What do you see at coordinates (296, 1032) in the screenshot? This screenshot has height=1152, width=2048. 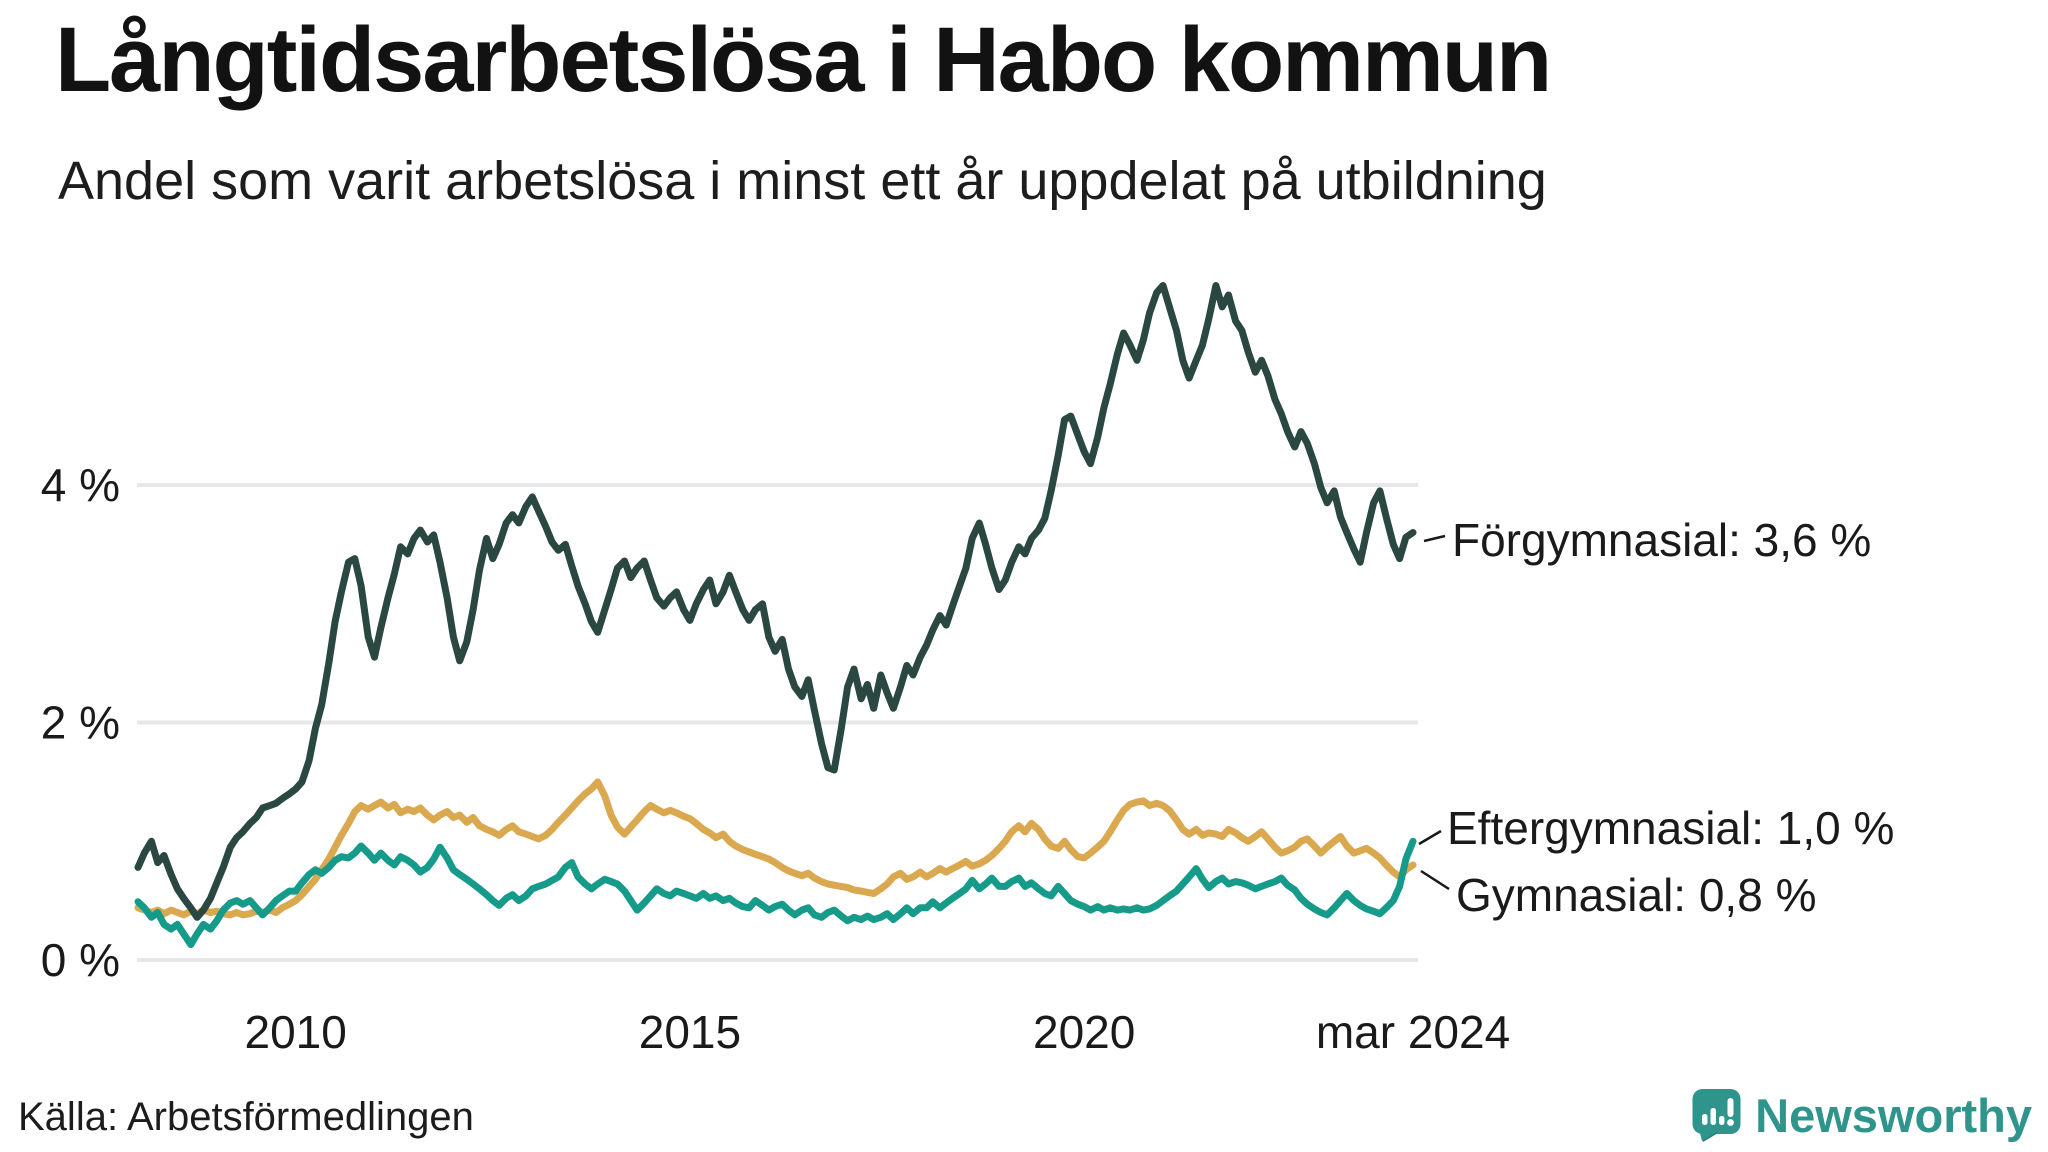 I see `x-axis-tick-label: 2010` at bounding box center [296, 1032].